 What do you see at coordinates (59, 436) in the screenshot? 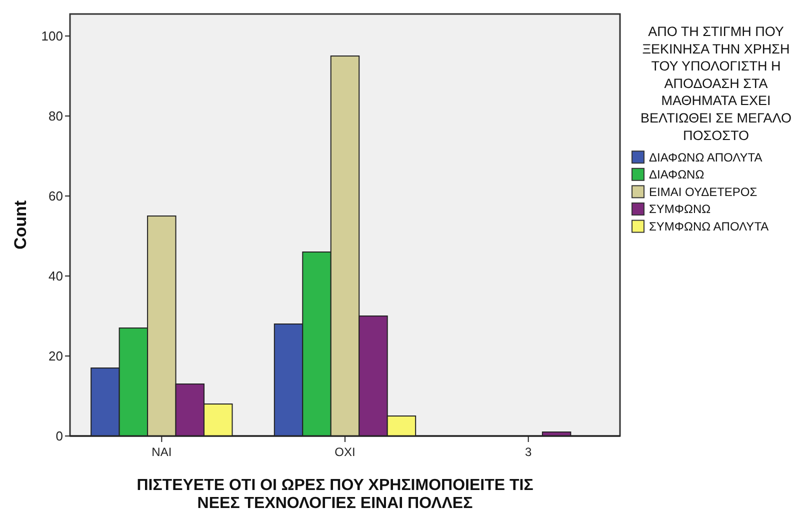
I see `y-tick-label: 0` at bounding box center [59, 436].